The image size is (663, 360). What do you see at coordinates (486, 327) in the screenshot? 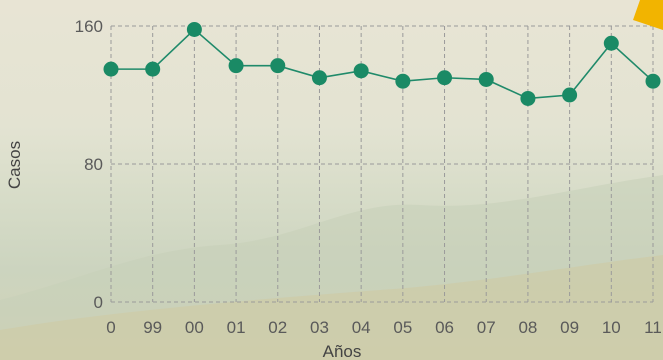
I see `x-tick-label: 07` at bounding box center [486, 327].